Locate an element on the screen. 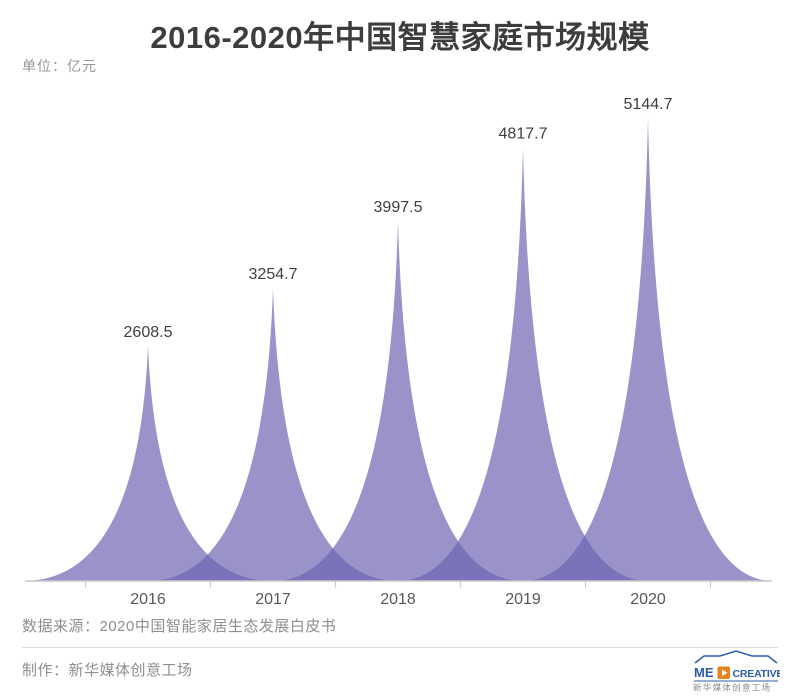 This screenshot has width=800, height=700. producer-credit: 制作：新华媒体创意工场 is located at coordinates (107, 670).